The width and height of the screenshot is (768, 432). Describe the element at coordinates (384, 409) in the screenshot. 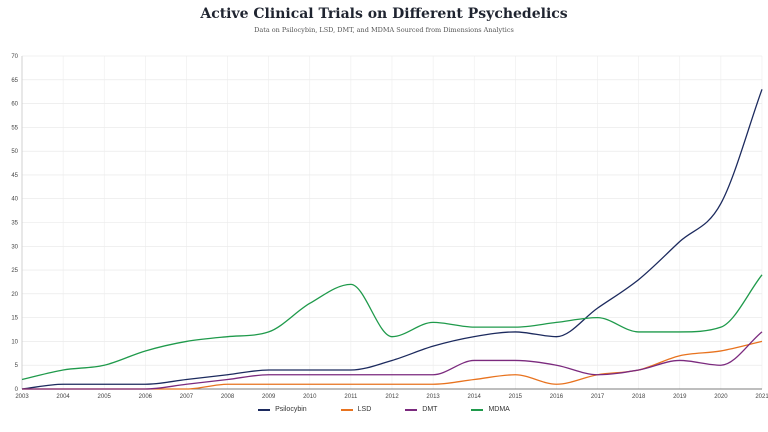

I see `legend: Psilocybin LSD DMT MDMA` at that location.